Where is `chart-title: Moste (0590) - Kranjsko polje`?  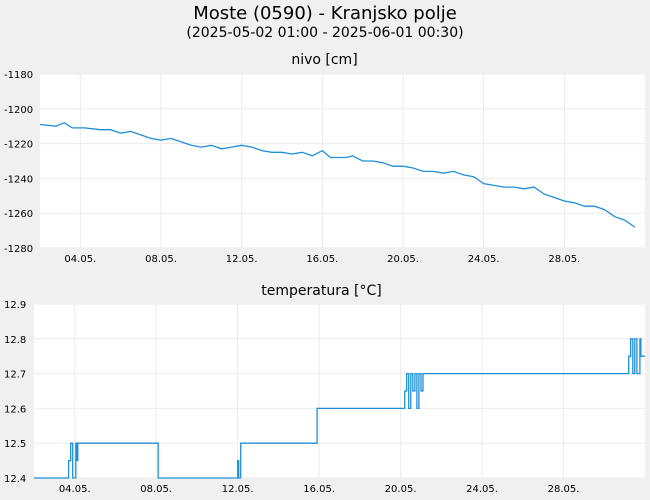
chart-title: Moste (0590) - Kranjsko polje is located at coordinates (325, 13).